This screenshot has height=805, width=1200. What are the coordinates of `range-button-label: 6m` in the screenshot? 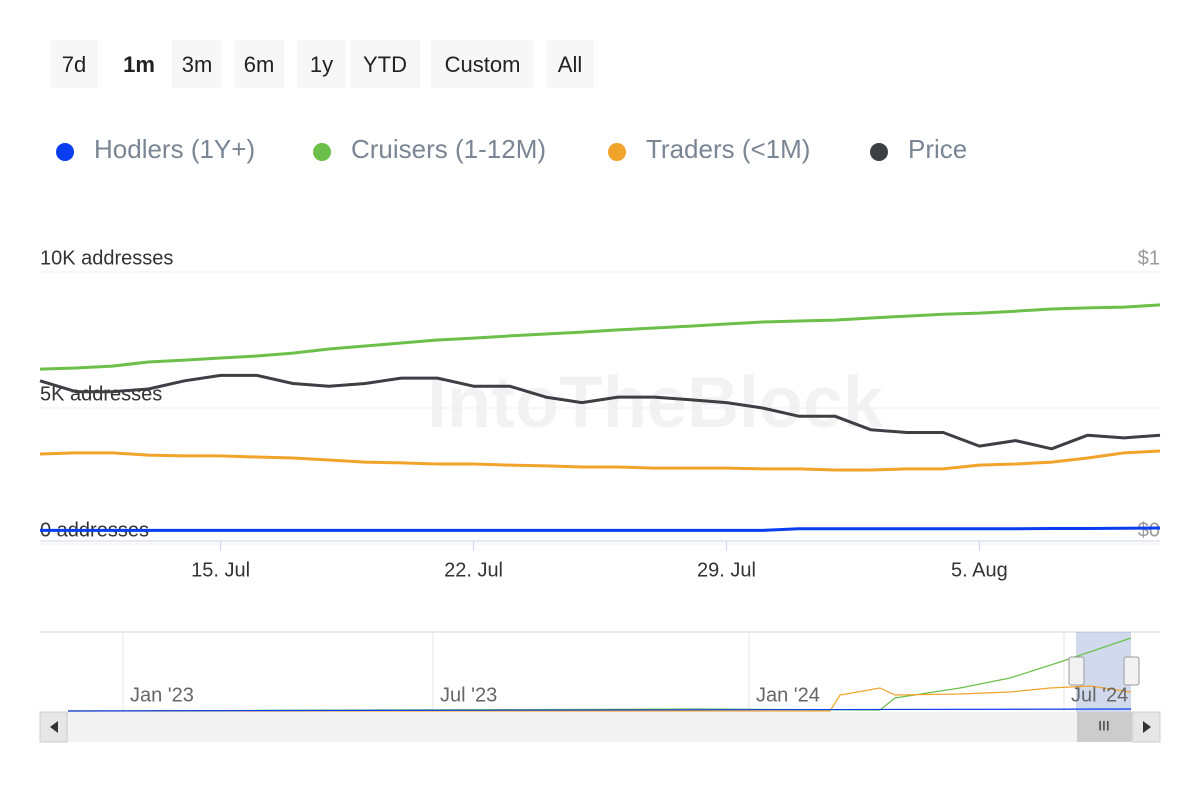 It's located at (259, 64).